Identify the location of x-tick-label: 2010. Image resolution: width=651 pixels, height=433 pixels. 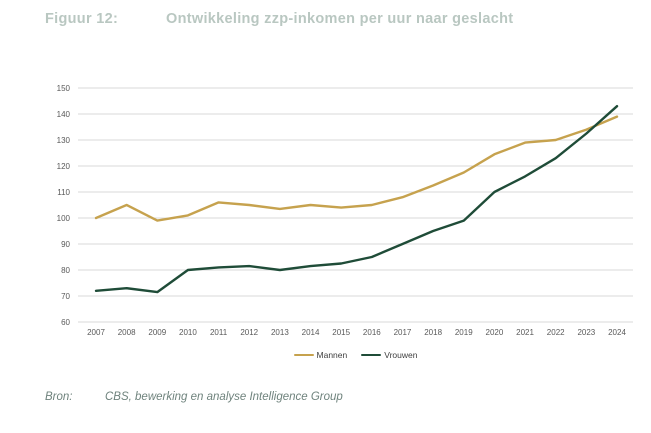
(188, 332).